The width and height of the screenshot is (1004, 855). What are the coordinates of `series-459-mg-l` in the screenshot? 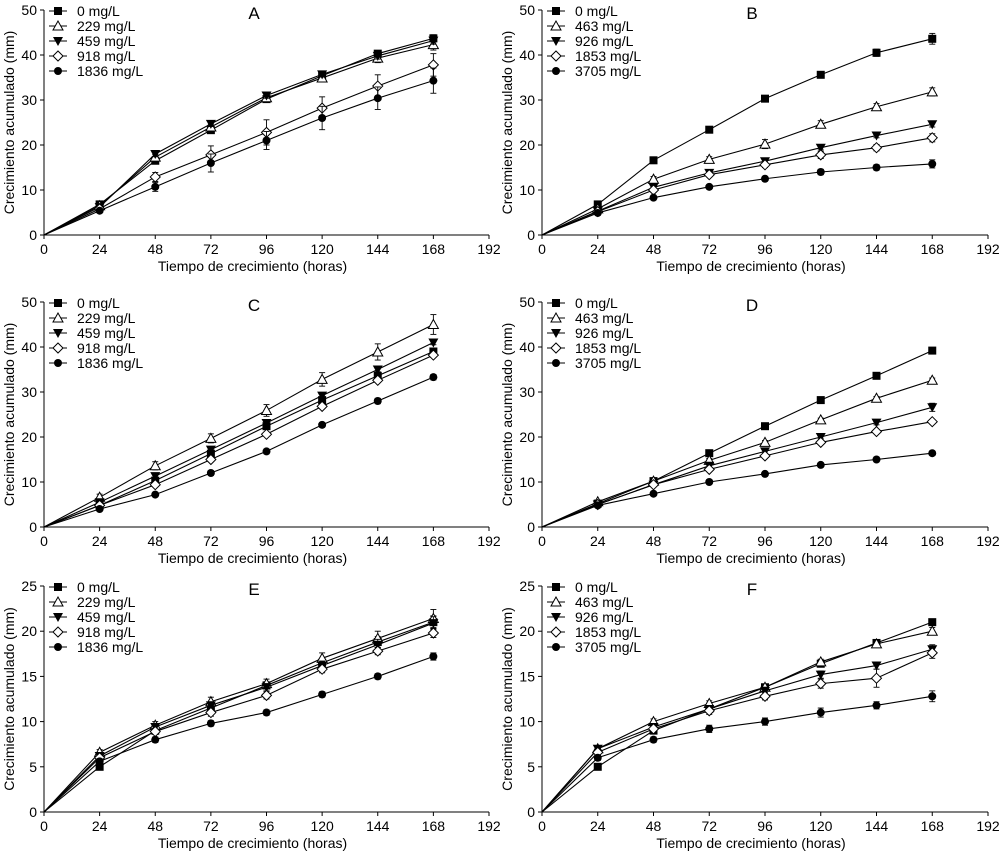 It's located at (241, 714).